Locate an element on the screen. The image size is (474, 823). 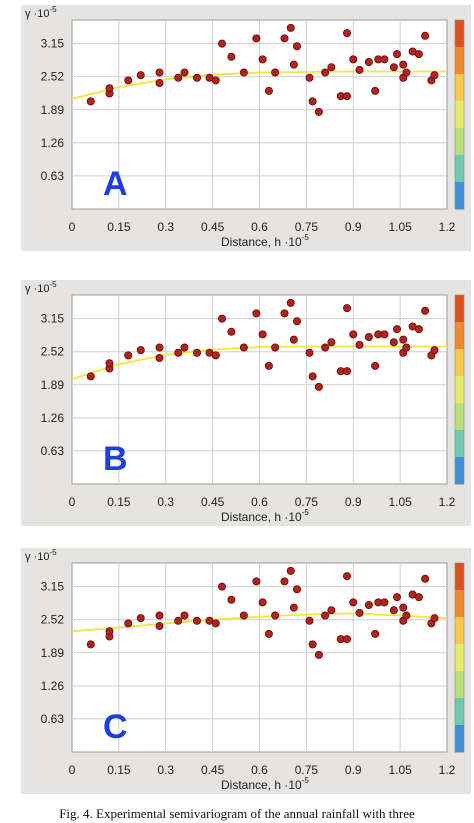
y-tick-label: 1.26 is located at coordinates (53, 143).